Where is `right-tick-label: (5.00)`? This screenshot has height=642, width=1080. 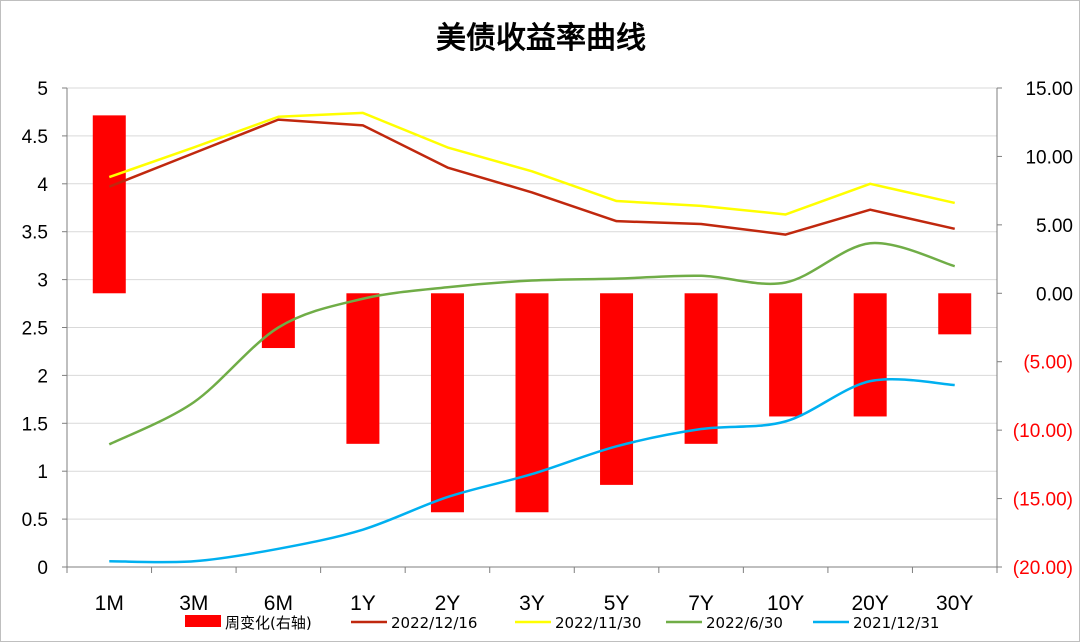
right-tick-label: (5.00) is located at coordinates (1048, 363).